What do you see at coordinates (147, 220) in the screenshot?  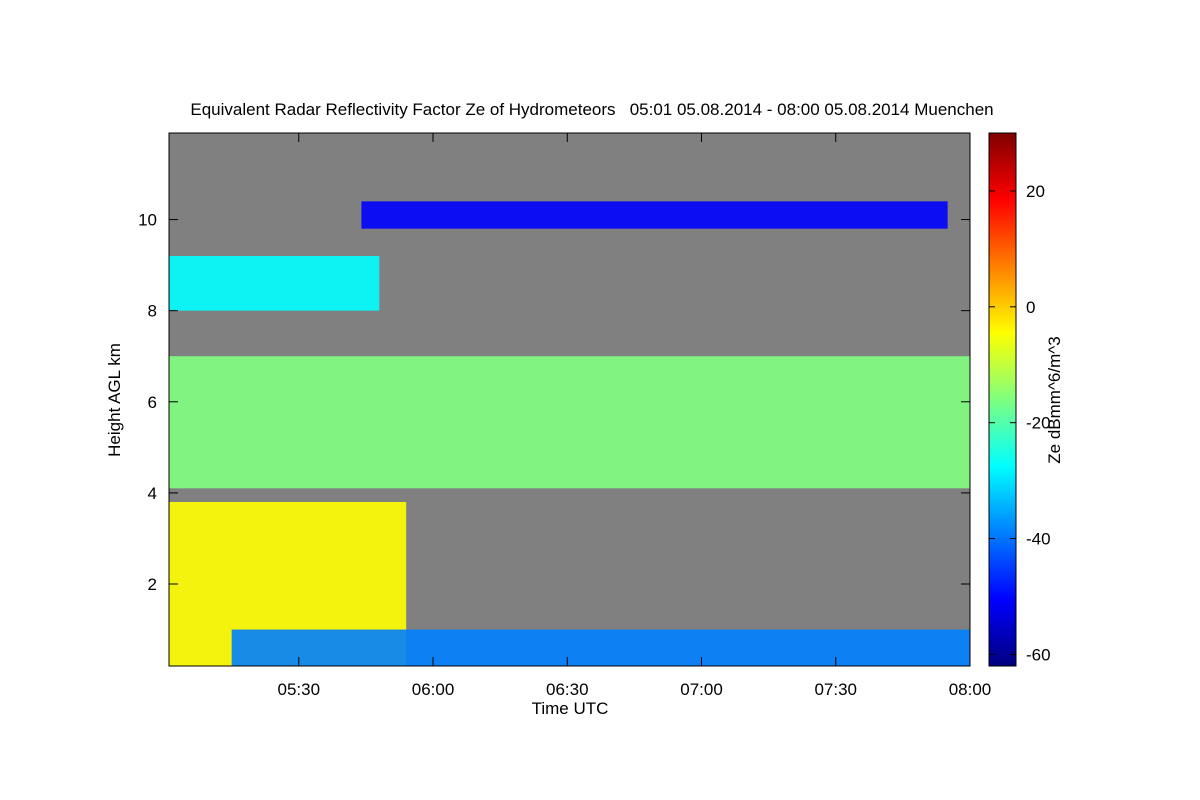 I see `y-tick-label: 10` at bounding box center [147, 220].